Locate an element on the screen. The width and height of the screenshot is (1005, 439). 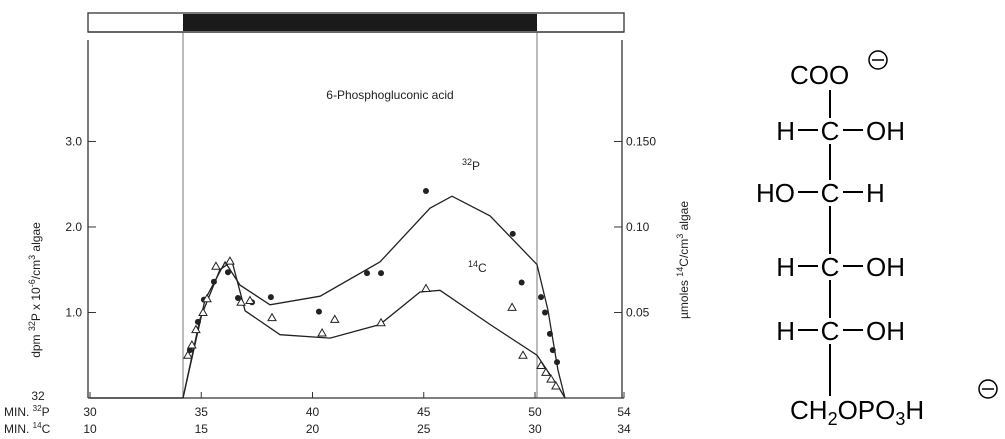
y-tick-label: 2.0 is located at coordinates (73, 227).